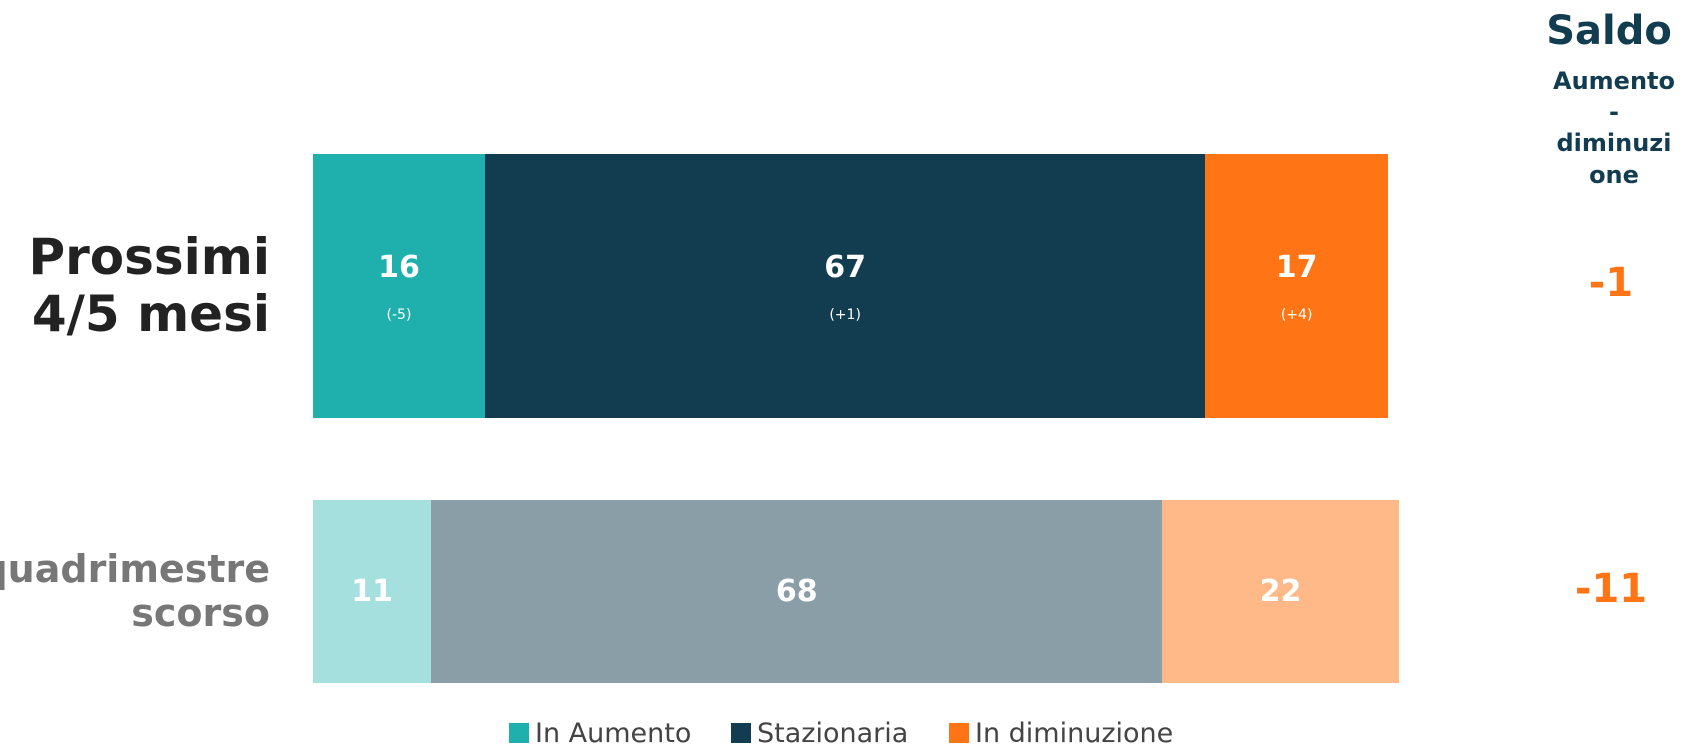  Describe the element at coordinates (613, 733) in the screenshot. I see `legend-label: In Aumento` at that location.